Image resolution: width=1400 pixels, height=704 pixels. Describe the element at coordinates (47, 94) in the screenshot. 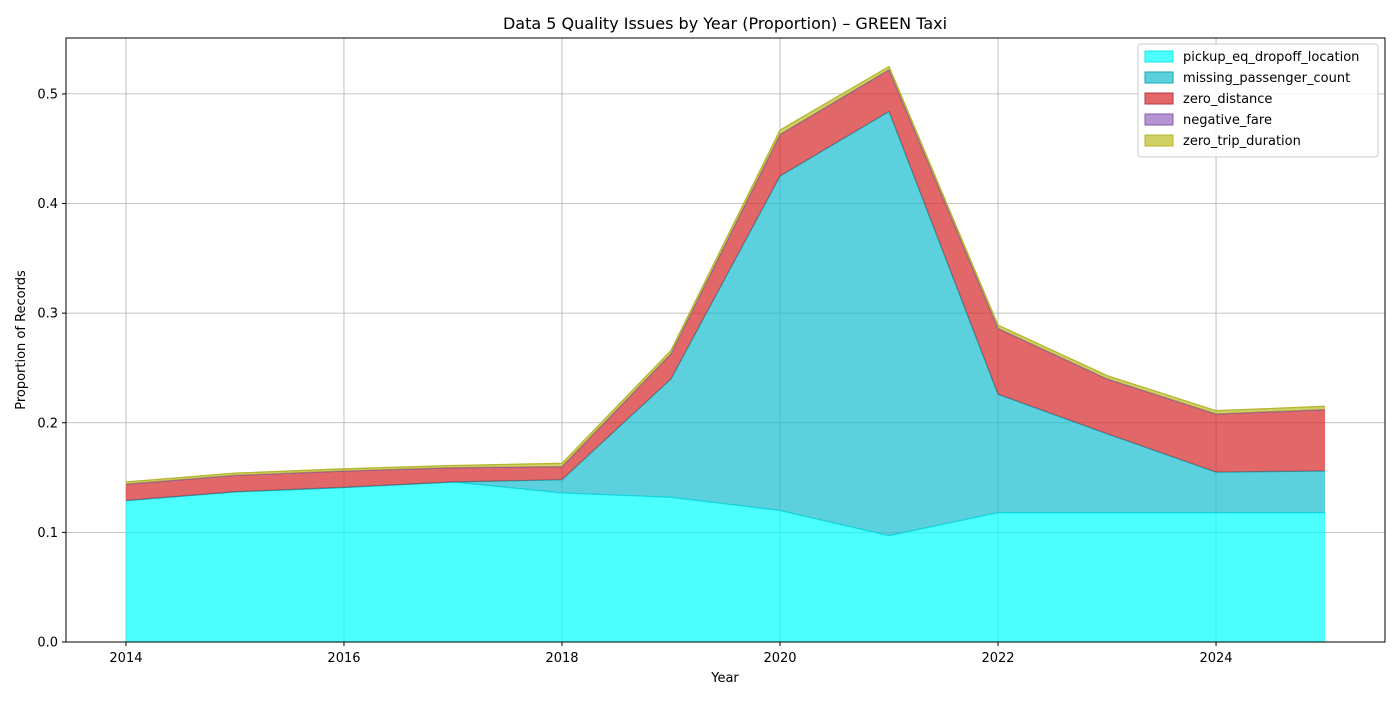

I see `y-tick-label: 0.5` at that location.